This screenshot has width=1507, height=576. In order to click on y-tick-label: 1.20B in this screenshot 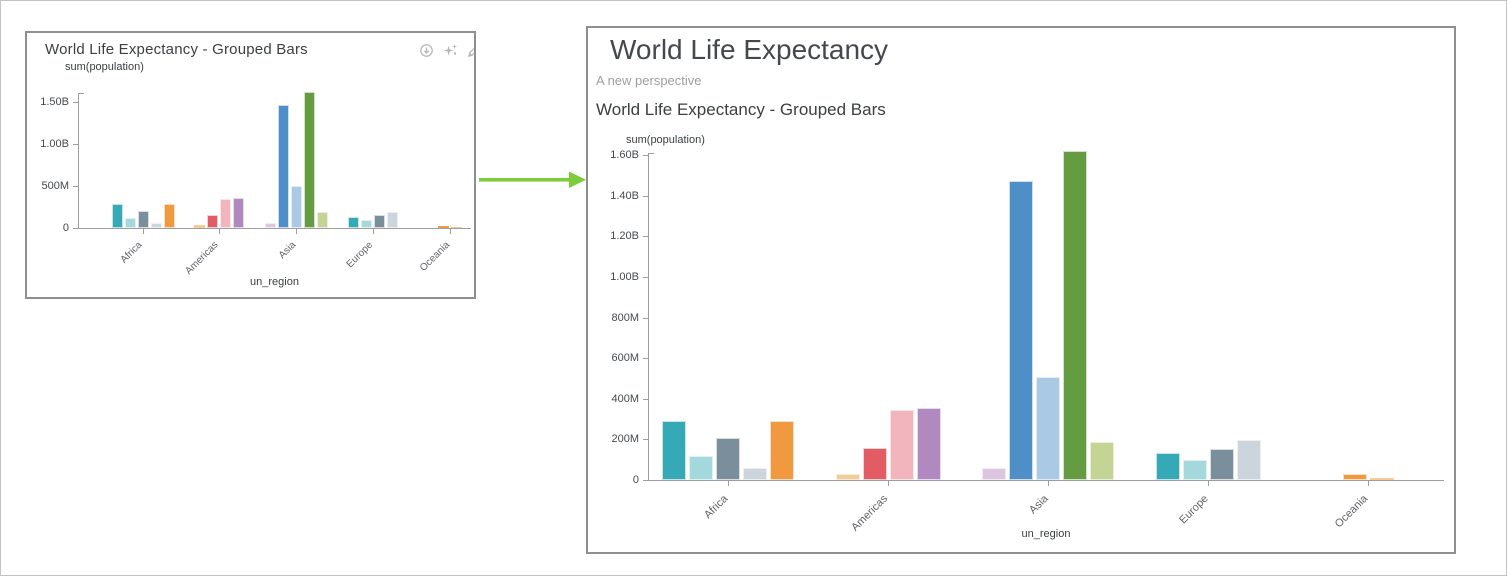, I will do `click(624, 236)`.